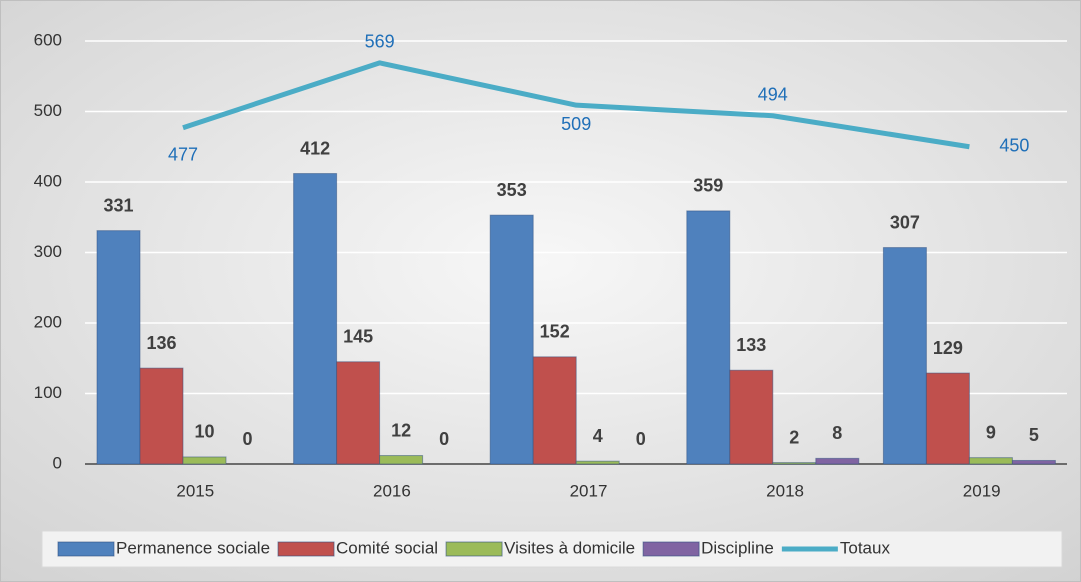 Image resolution: width=1081 pixels, height=582 pixels. Describe the element at coordinates (48, 39) in the screenshot. I see `y-tick-label: 600` at that location.